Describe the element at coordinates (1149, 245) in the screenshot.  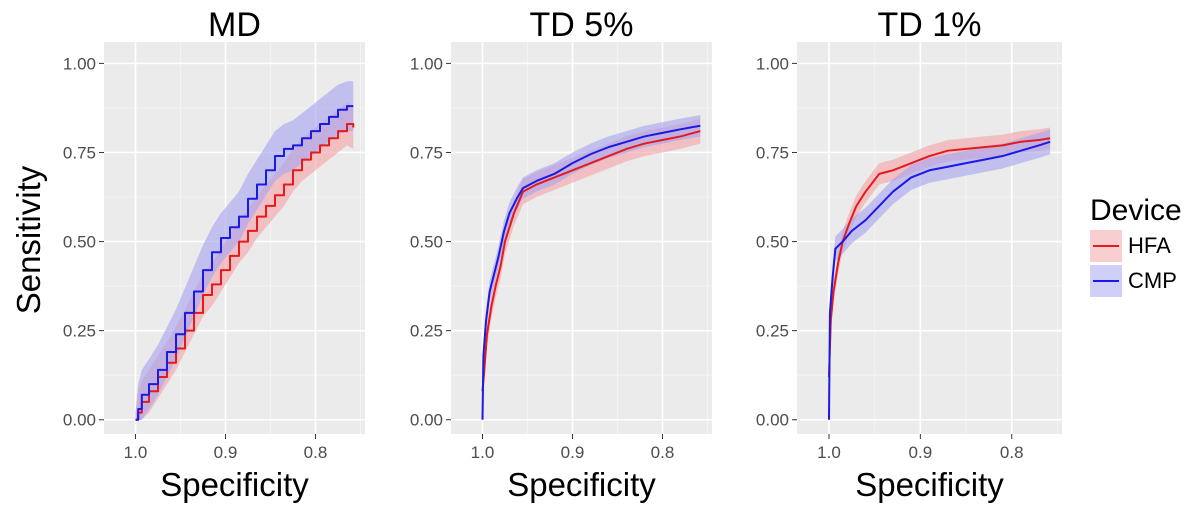
I see `legend-label-hfa: HFA` at that location.